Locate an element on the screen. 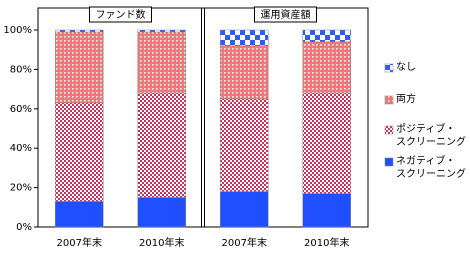 The image size is (470, 254). y-tick-label: 0% is located at coordinates (24, 227).